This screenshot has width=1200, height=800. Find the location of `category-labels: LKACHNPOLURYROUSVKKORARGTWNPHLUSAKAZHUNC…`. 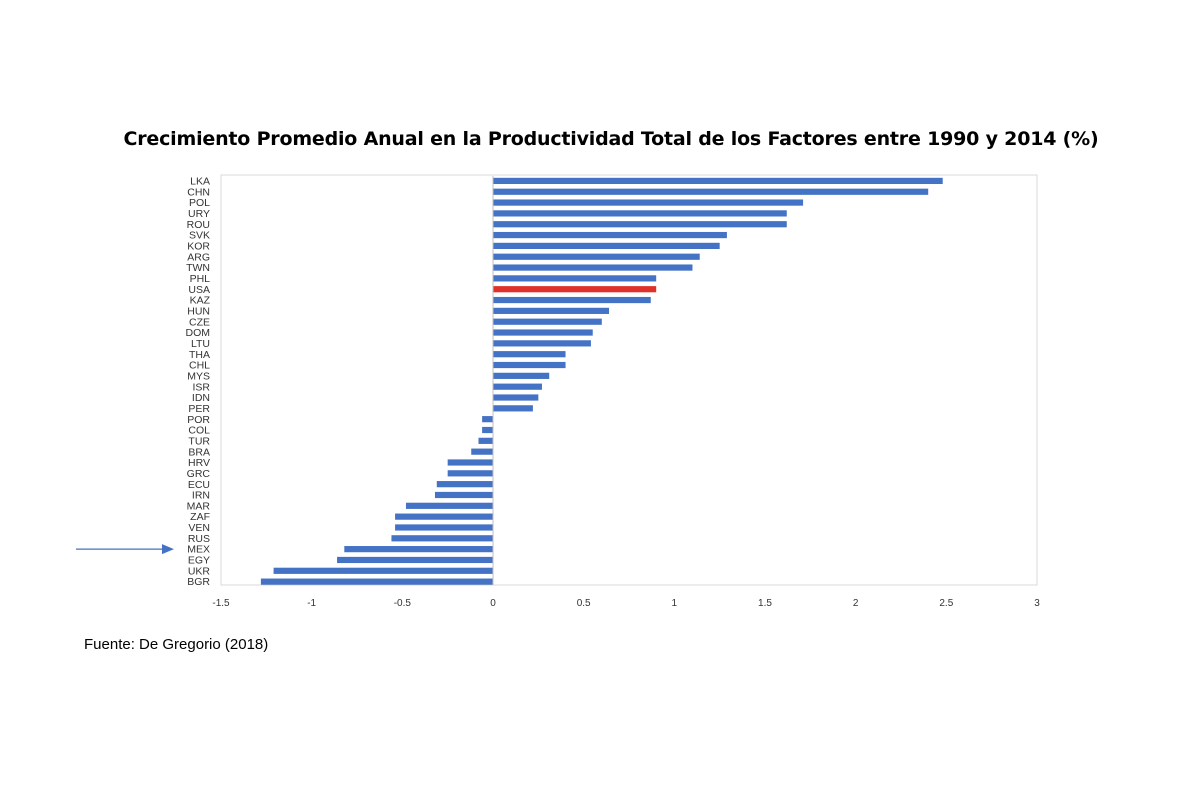

category-labels: LKACHNPOLURYROUSVKKORARGTWNPHLUSAKAZHUNC… is located at coordinates (198, 382).